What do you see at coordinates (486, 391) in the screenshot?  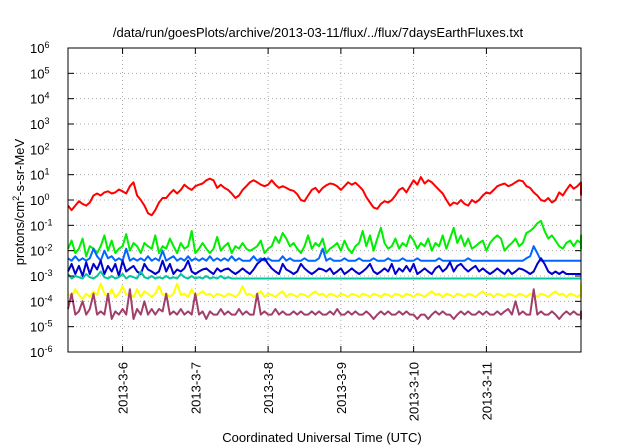 I see `x-tick-label: 2013-3-11` at bounding box center [486, 391].